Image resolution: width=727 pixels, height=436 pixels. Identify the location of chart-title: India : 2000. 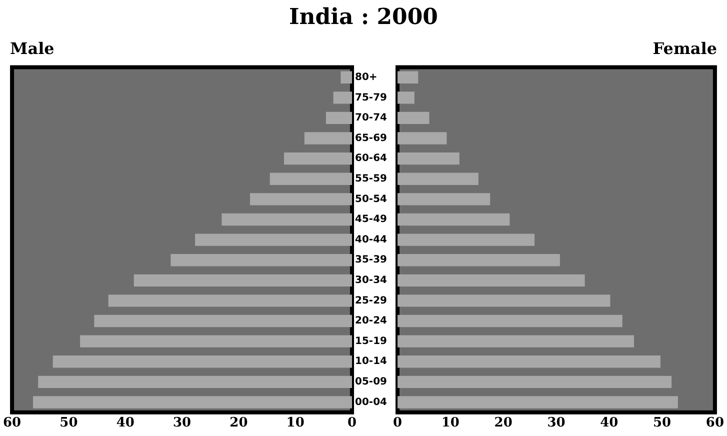
(363, 17).